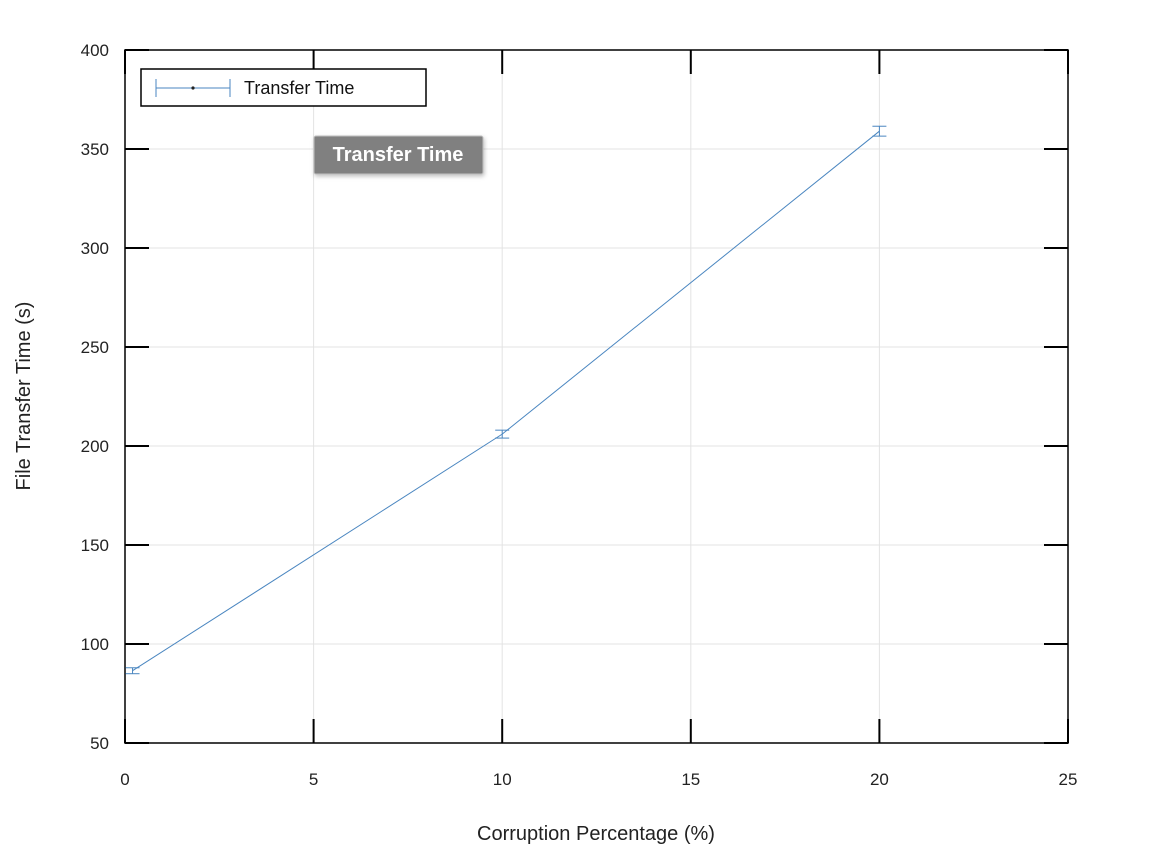 Image resolution: width=1156 pixels, height=850 pixels. I want to click on hover-tooltip: Transfer Time, so click(398, 155).